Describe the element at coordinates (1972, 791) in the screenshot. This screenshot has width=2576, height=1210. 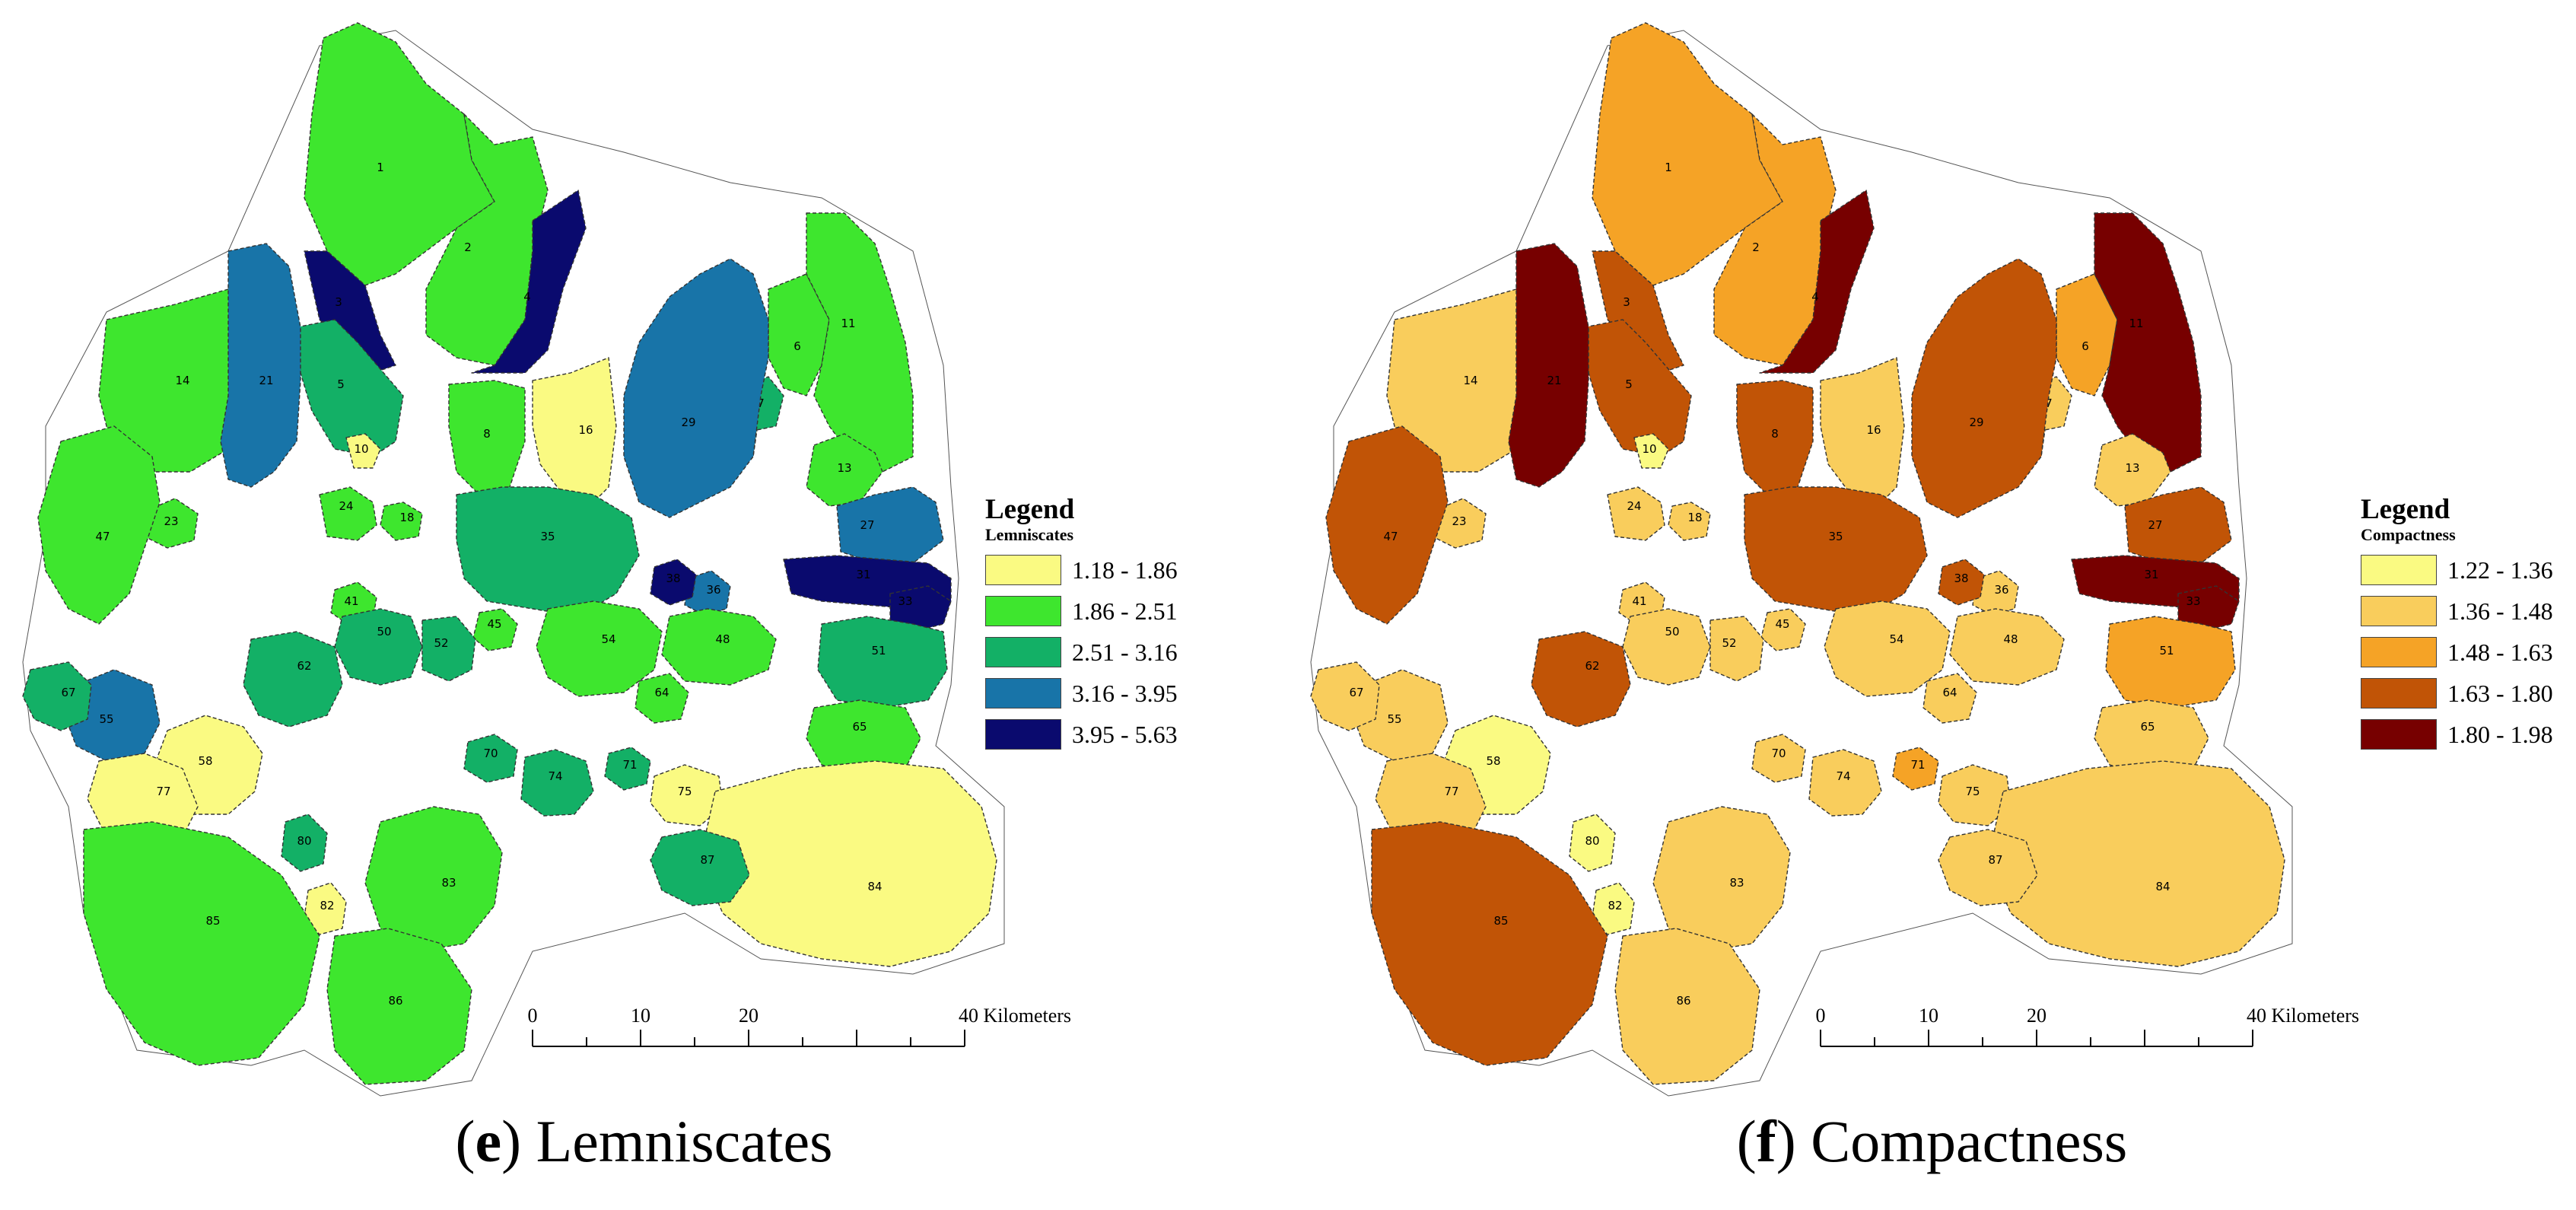
I see `region-label: 75` at that location.